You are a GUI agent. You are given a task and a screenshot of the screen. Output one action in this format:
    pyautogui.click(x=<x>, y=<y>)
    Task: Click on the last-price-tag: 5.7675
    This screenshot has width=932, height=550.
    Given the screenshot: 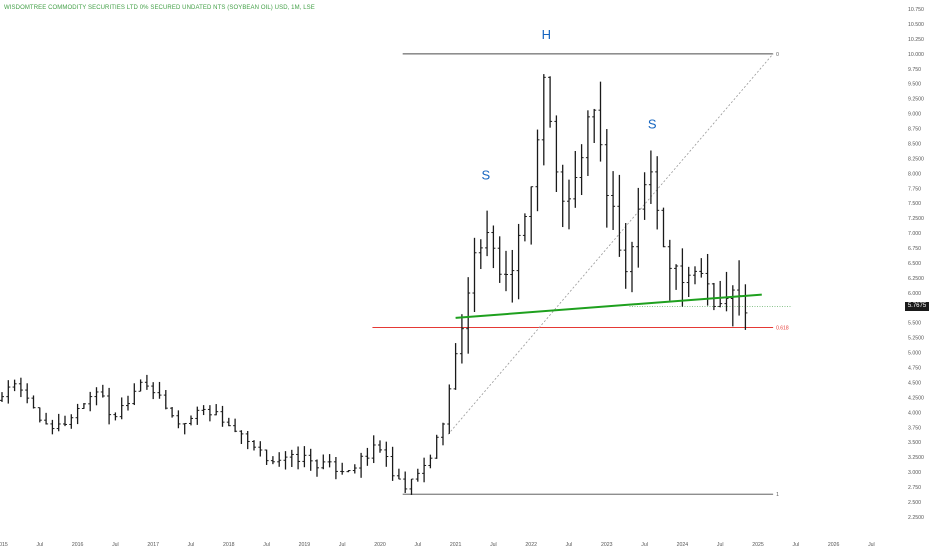 What is the action you would take?
    pyautogui.click(x=917, y=306)
    